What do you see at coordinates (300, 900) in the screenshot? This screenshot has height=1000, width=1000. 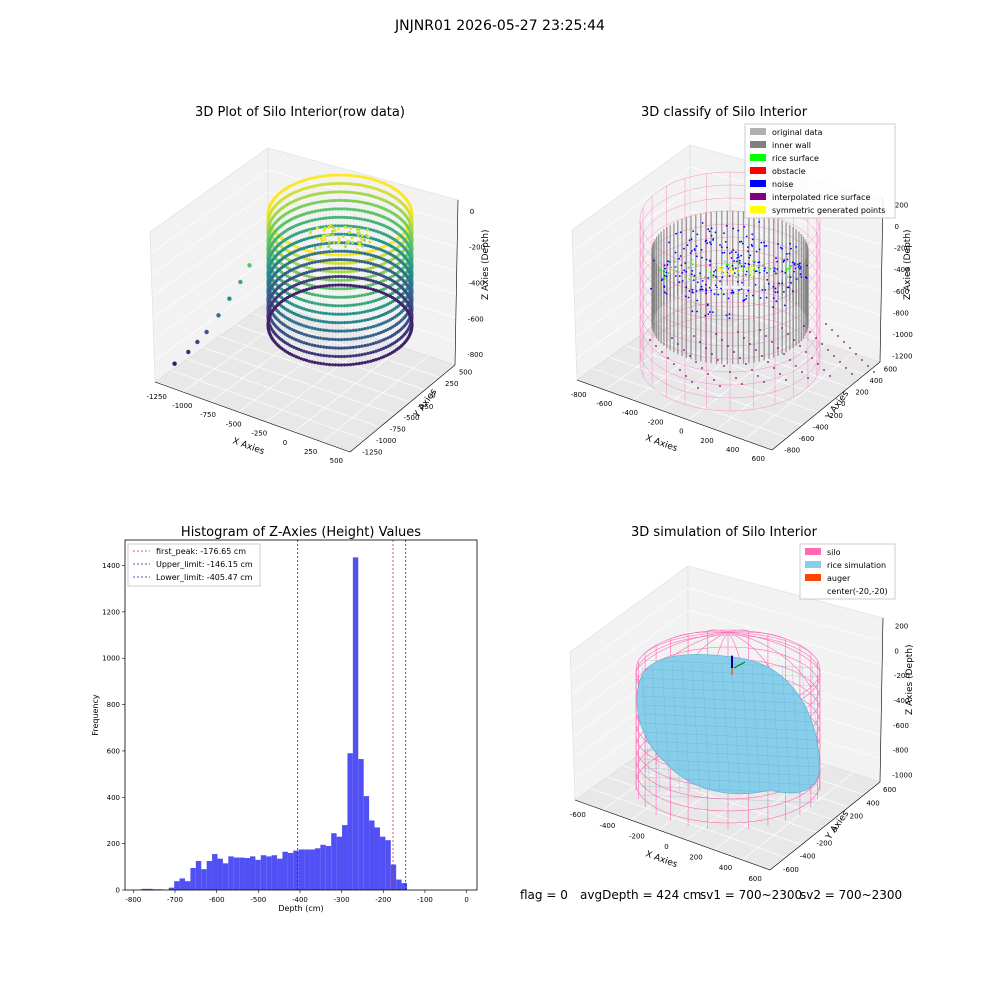 I see `histogram-x-tick-label: -400` at bounding box center [300, 900].